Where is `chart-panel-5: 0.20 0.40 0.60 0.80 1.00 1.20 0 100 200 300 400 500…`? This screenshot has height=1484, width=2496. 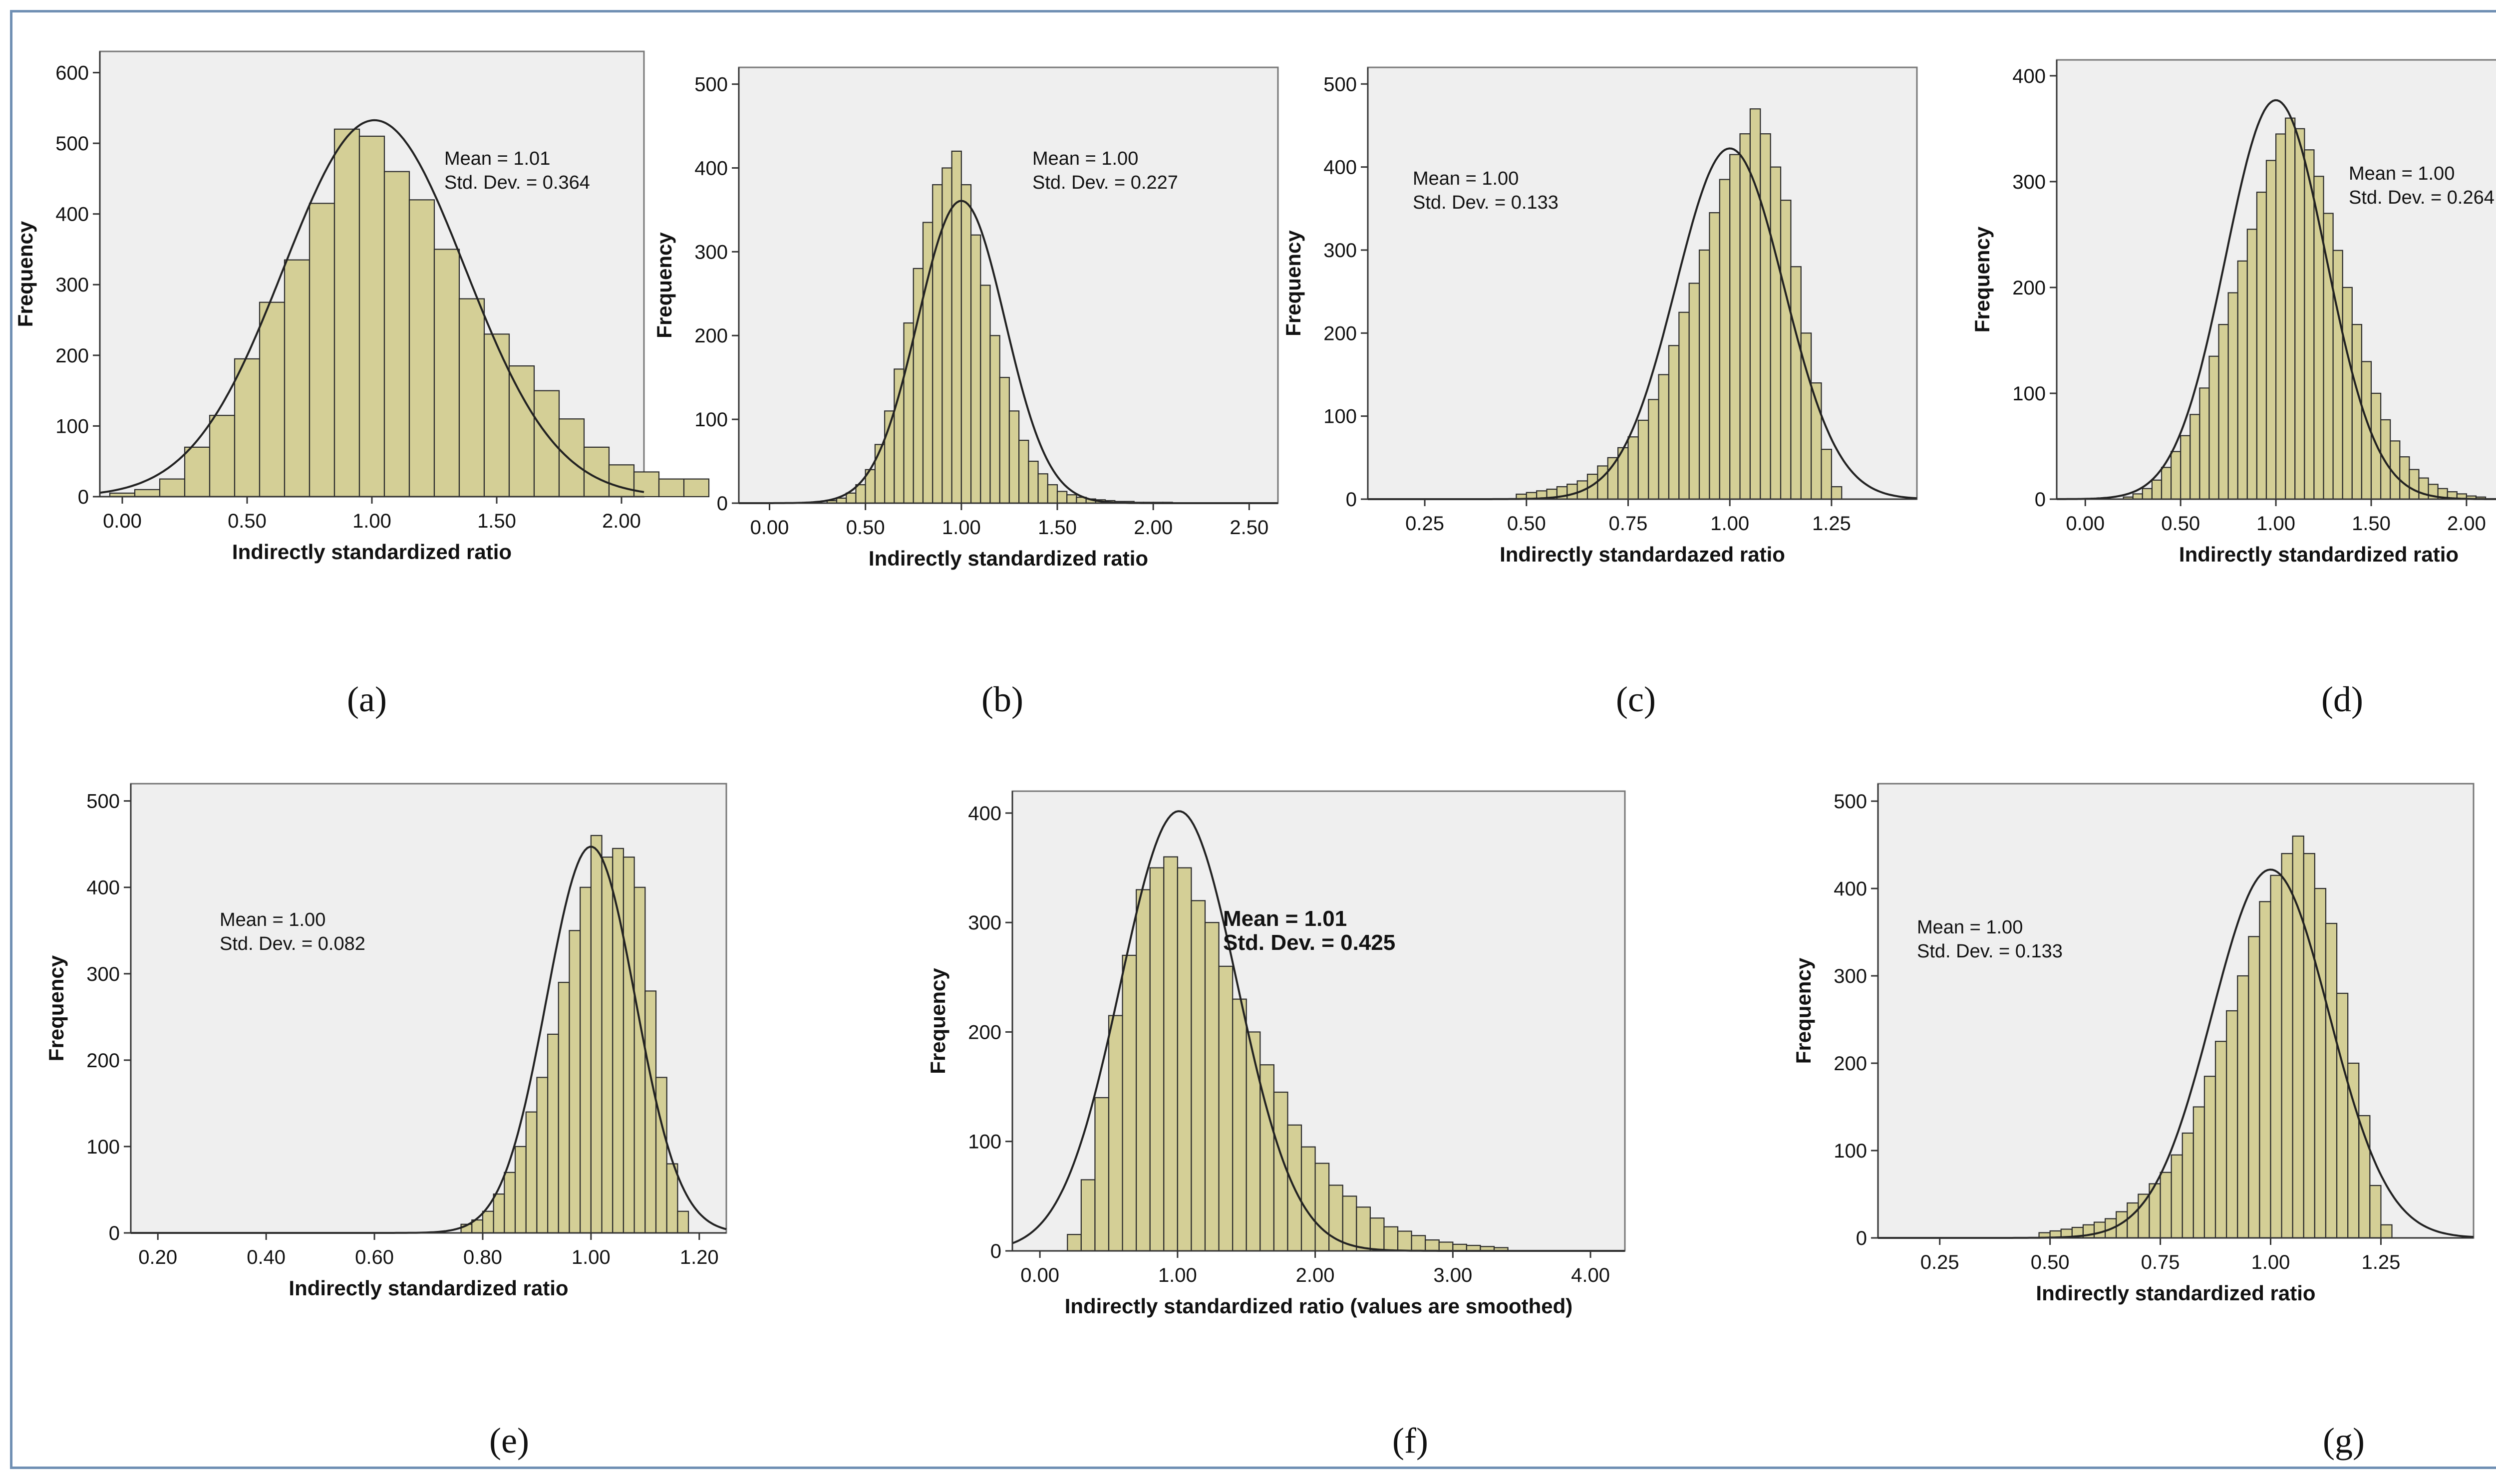
chart-panel-5: 0.20 0.40 0.60 0.80 1.00 1.20 0 100 200 300 400 500… is located at coordinates (385, 1042).